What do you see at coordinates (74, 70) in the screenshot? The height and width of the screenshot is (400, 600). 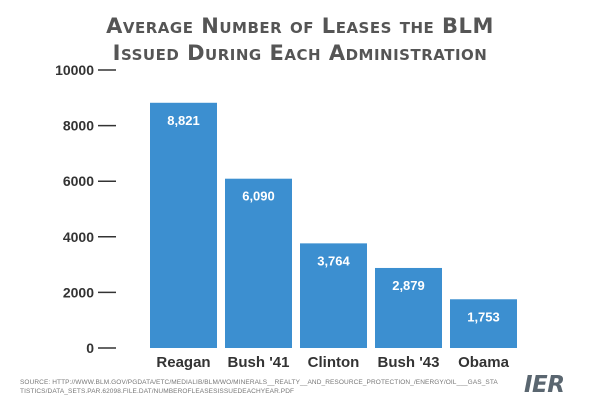 I see `y-tick-label: 10000` at bounding box center [74, 70].